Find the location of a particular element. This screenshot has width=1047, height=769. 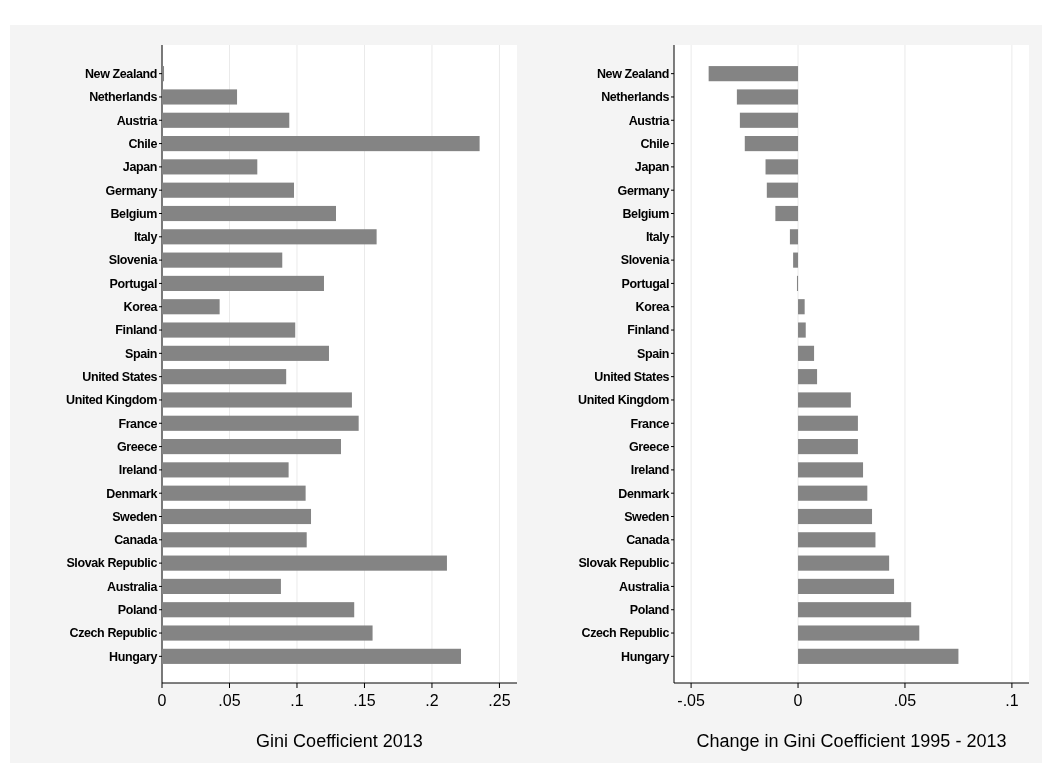

x-axis-title: Change in Gini Coefficient 1995 - 2013 is located at coordinates (851, 741).